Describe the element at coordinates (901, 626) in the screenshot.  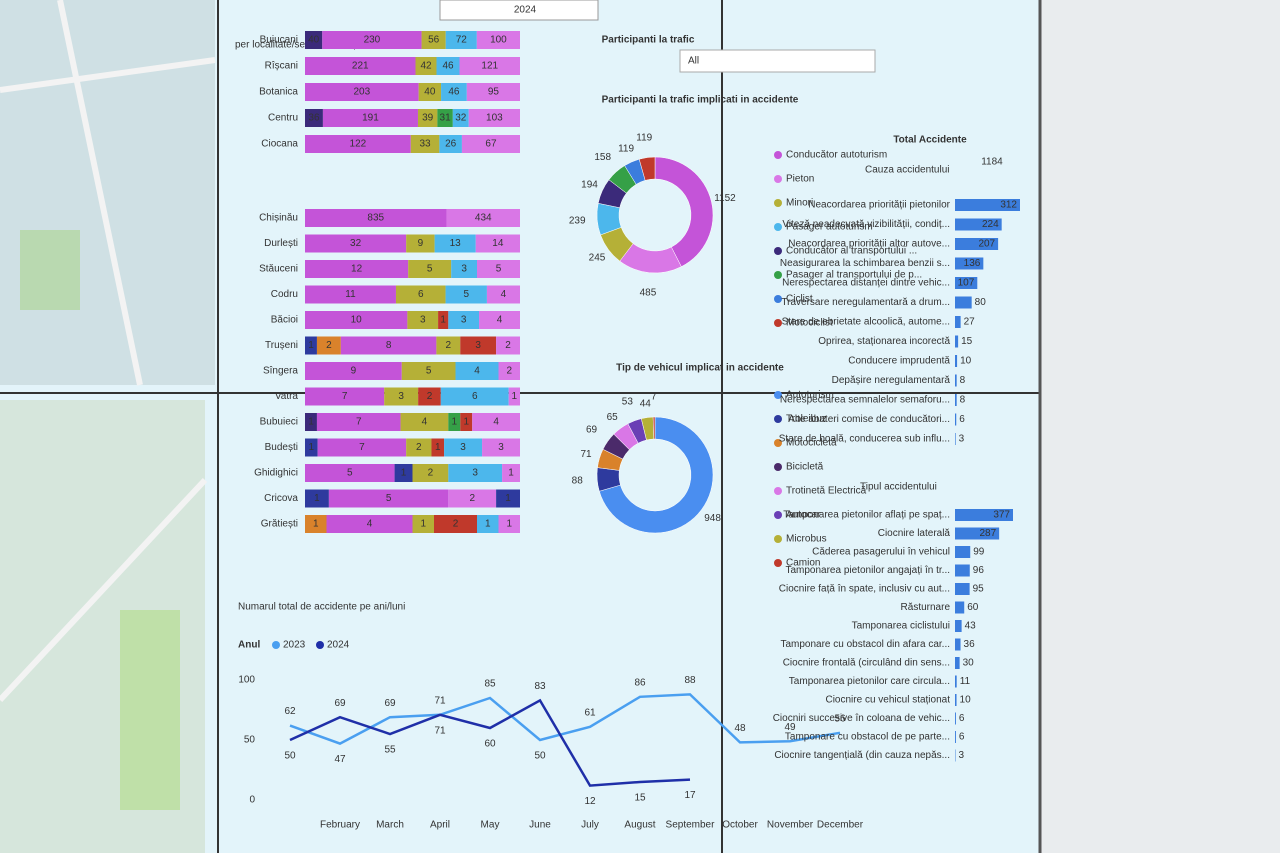
I see `bar-label: Tamponarea ciclistului` at that location.